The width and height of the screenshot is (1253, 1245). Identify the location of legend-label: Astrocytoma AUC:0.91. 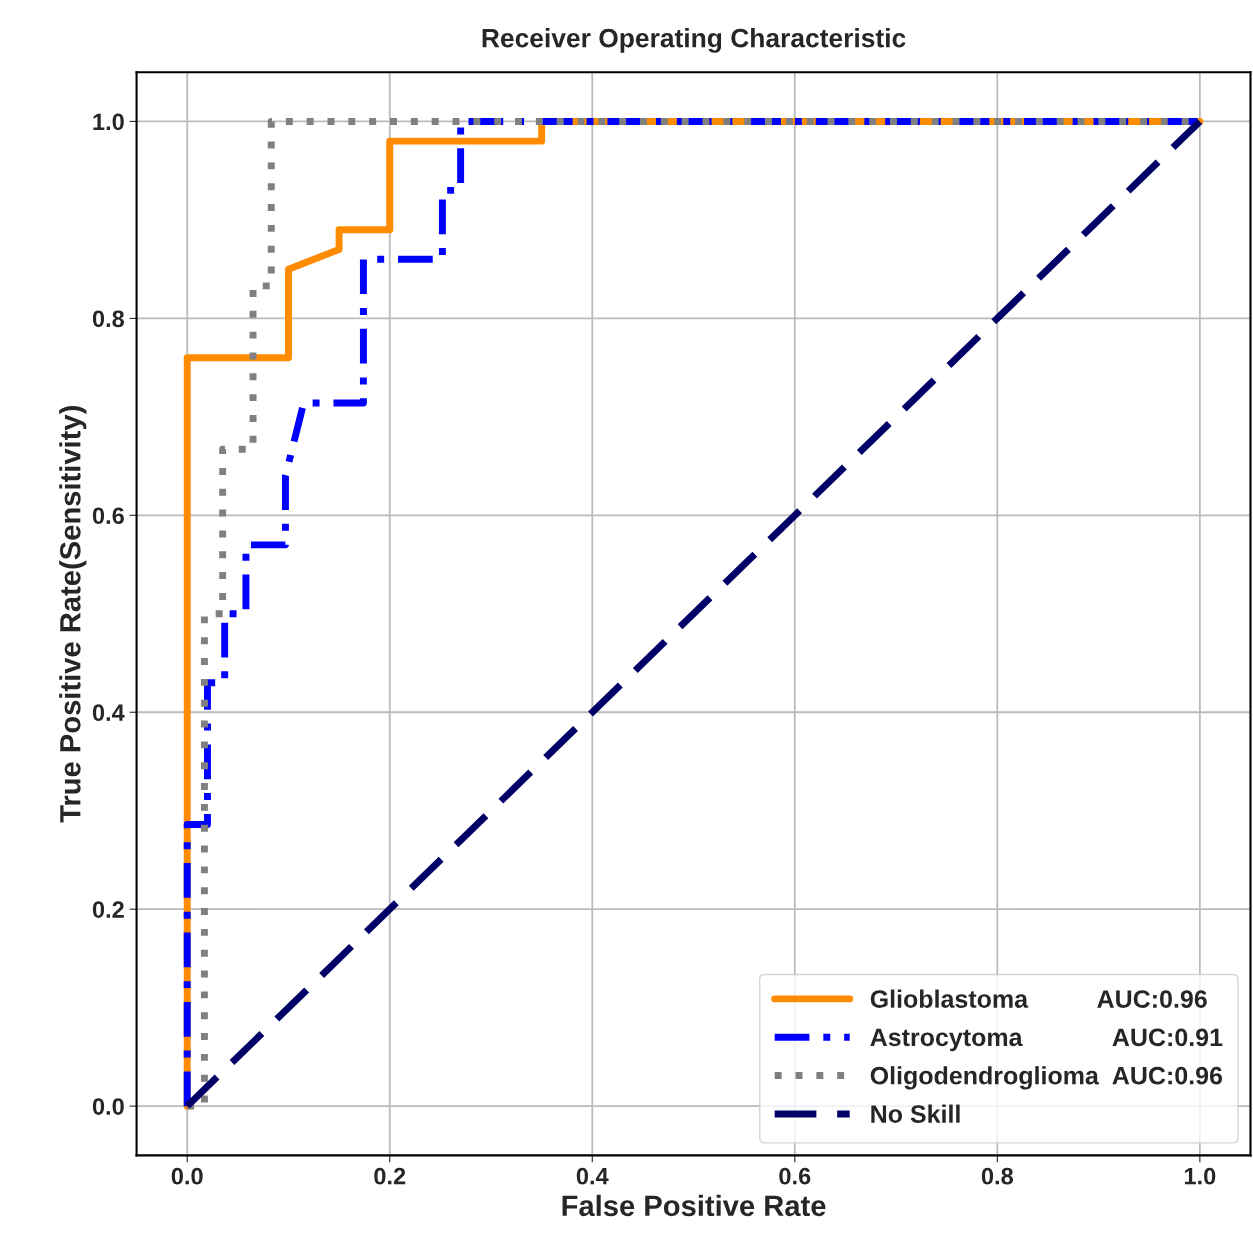
(1046, 1040).